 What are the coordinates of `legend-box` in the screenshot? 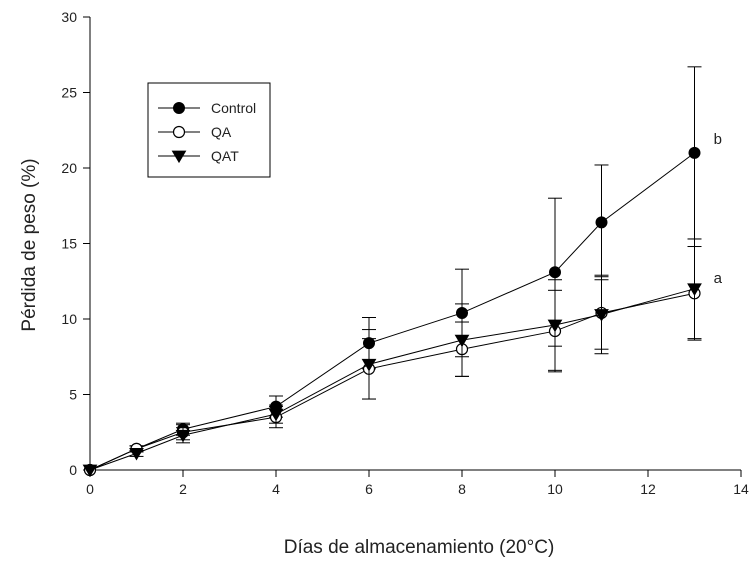 It's located at (209, 130).